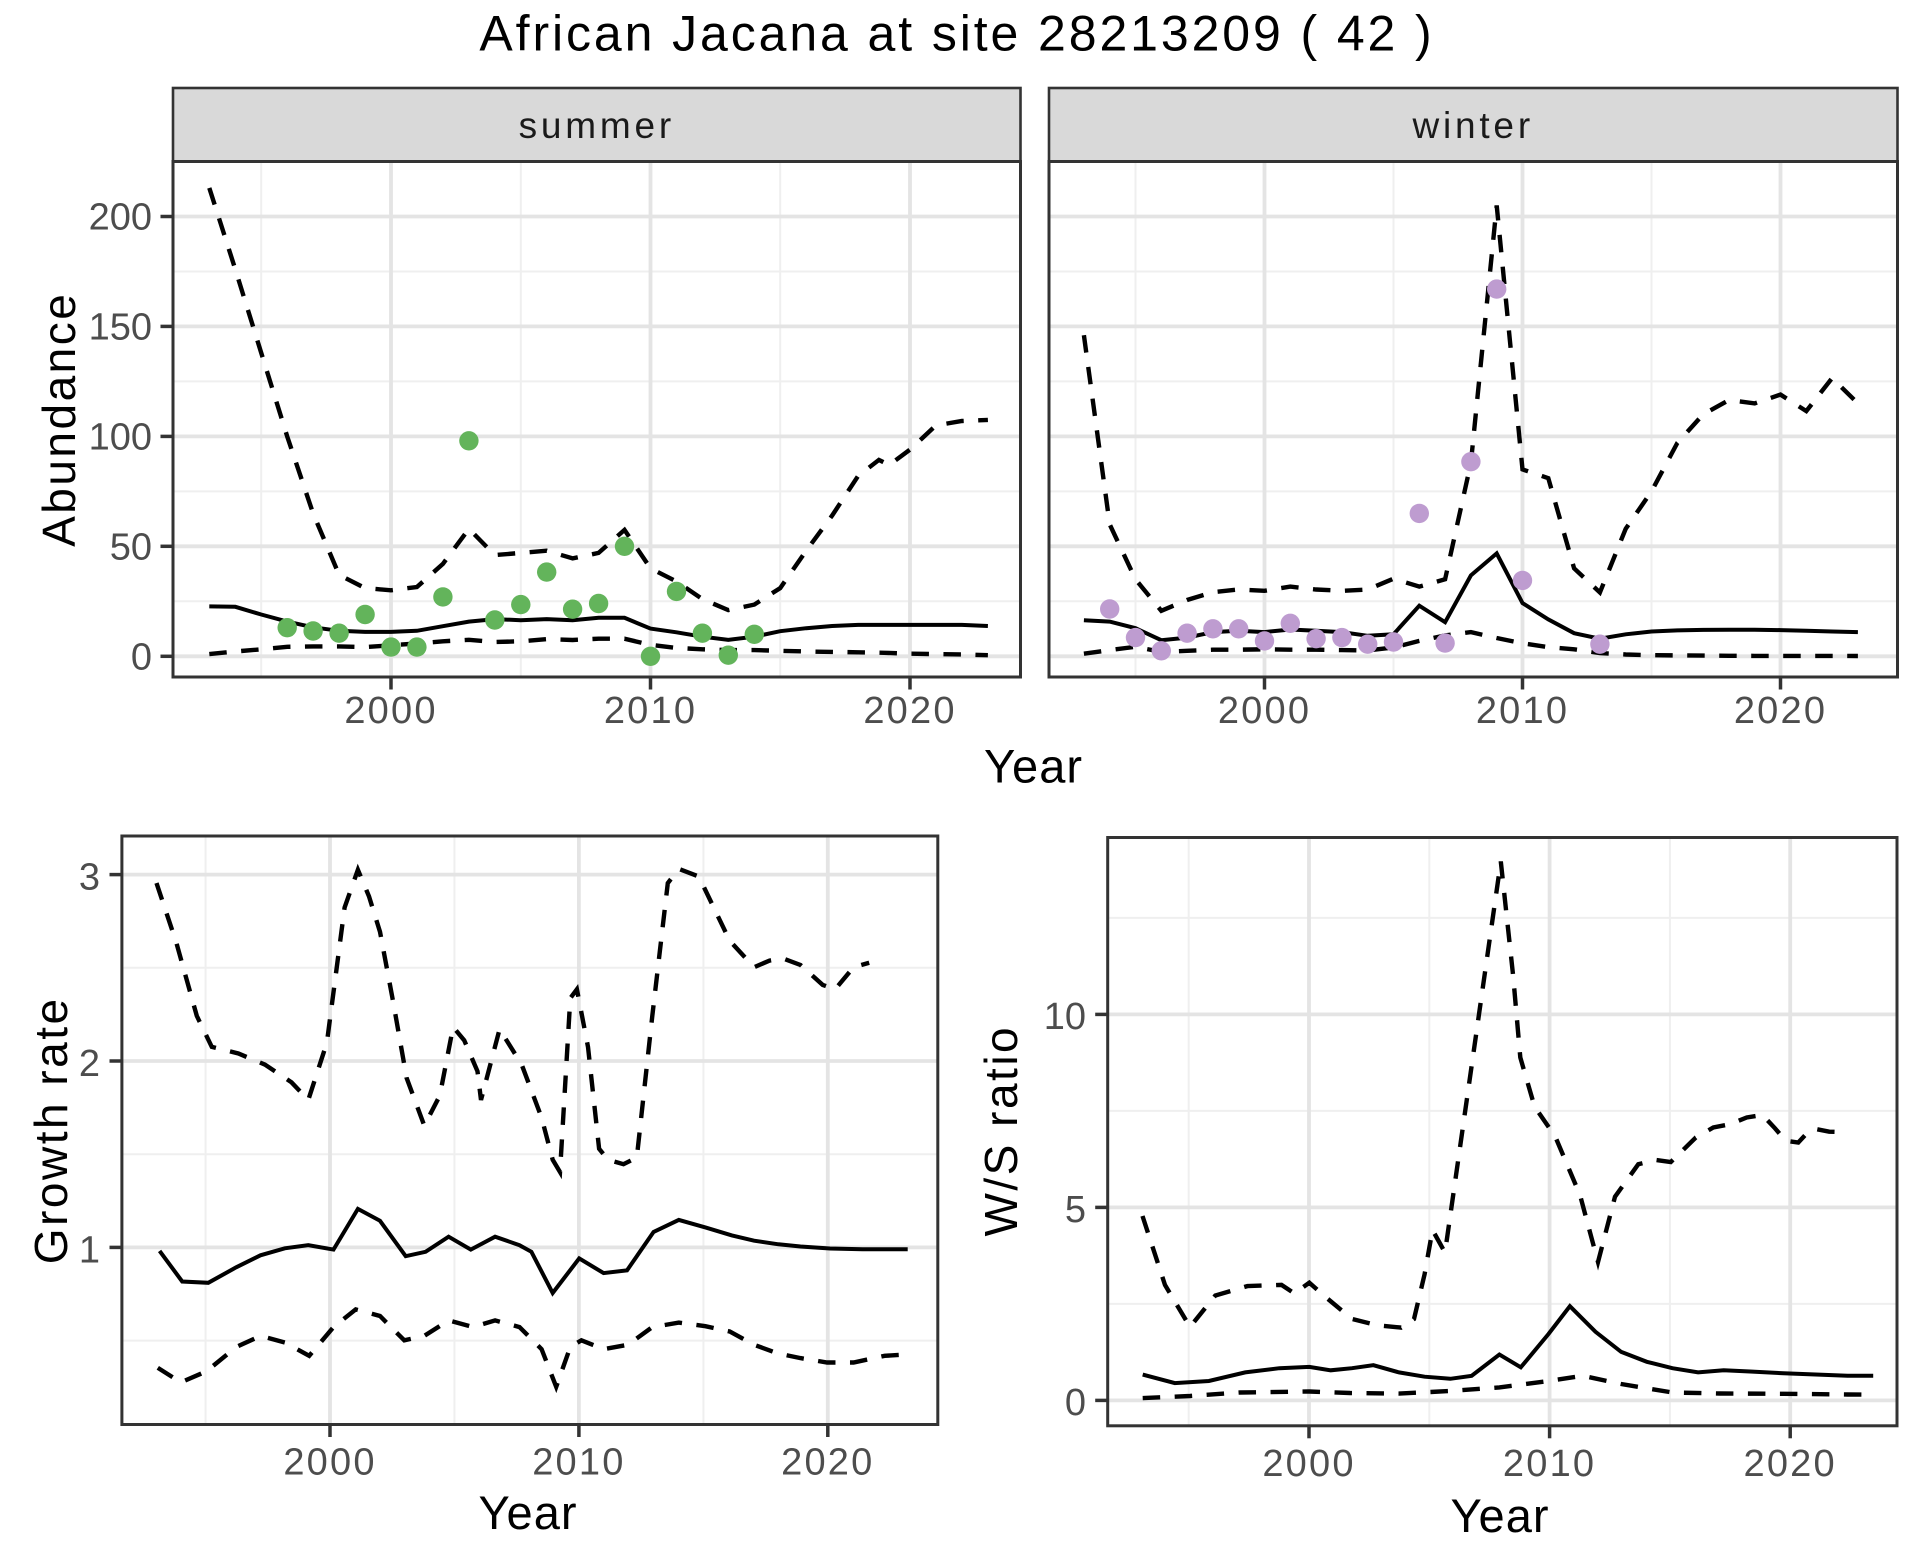  What do you see at coordinates (59, 419) in the screenshot?
I see `svg-text: Abundance` at bounding box center [59, 419].